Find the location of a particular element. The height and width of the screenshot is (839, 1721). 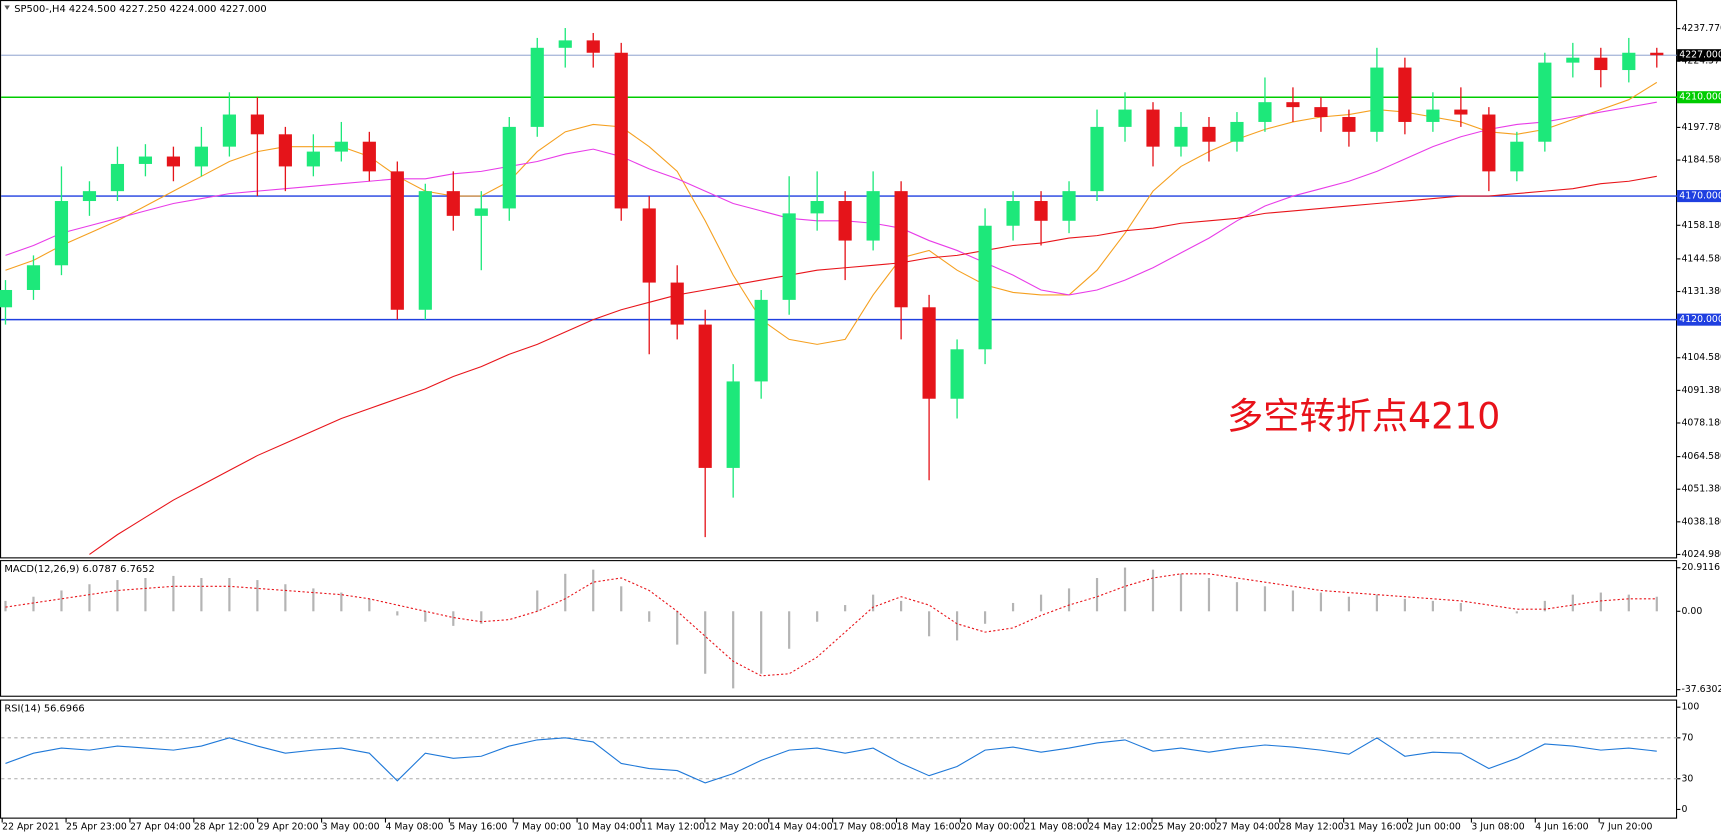

y-tick-label: 4197.780 is located at coordinates (1701, 127).